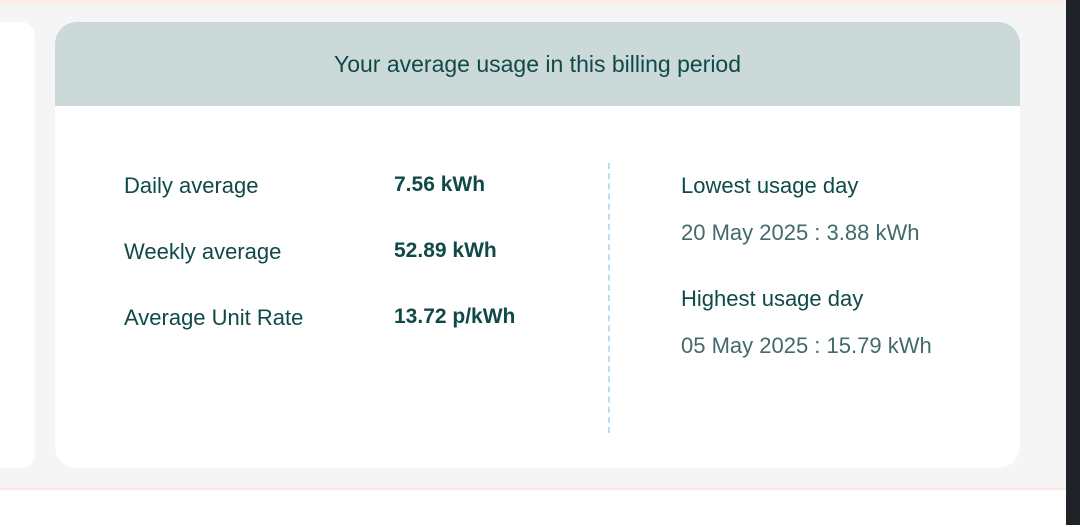 The image size is (1080, 527). I want to click on average-unit-rate-value: 13.72 p/kWh, so click(455, 316).